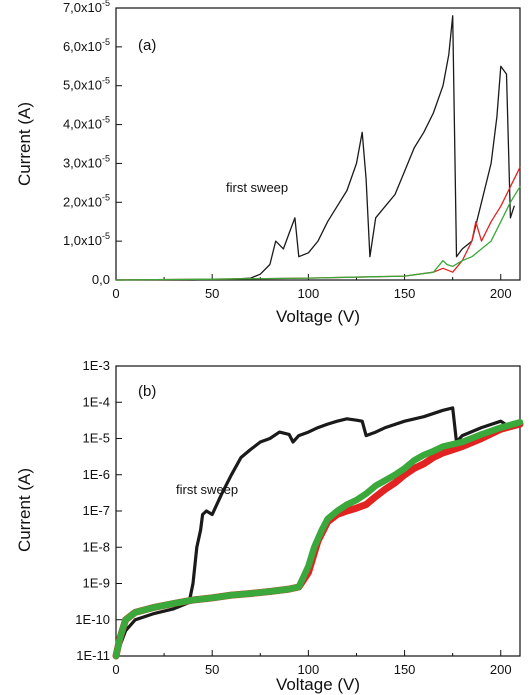  Describe the element at coordinates (96, 583) in the screenshot. I see `y-tick-label: 1E-9` at that location.